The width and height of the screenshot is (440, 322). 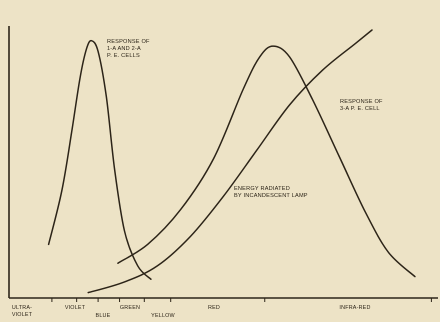 What do you see at coordinates (241, 300) in the screenshot?
I see `x-ticks` at bounding box center [241, 300].